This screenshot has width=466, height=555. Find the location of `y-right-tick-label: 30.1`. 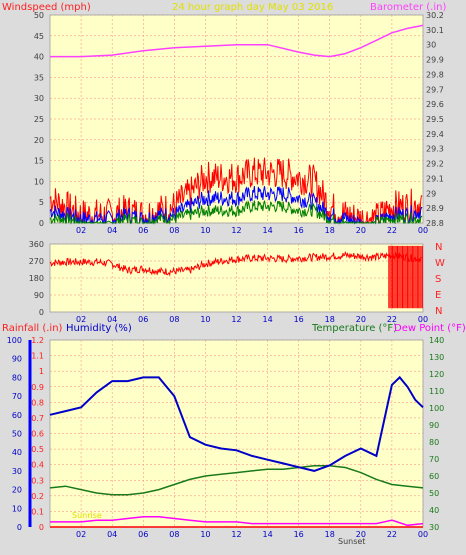

y-right-tick-label: 30.1 is located at coordinates (435, 30).